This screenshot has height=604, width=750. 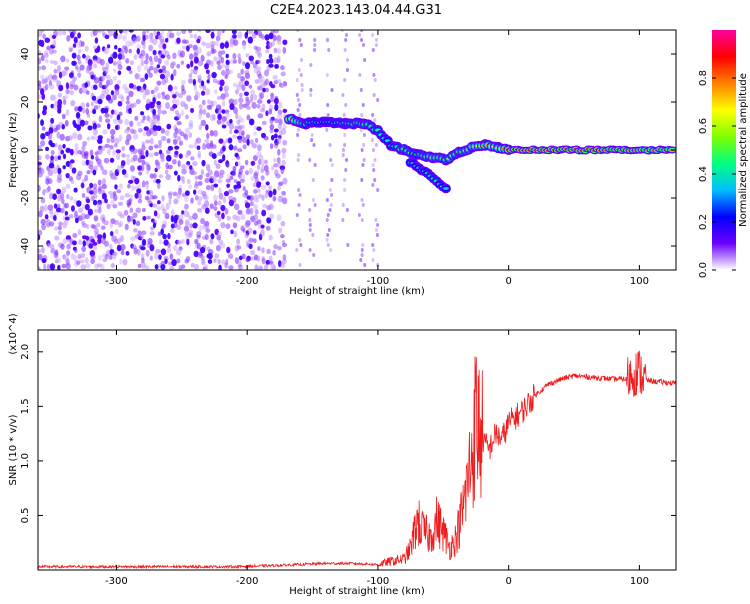 What do you see at coordinates (508, 581) in the screenshot?
I see `x-tick-label: 0` at bounding box center [508, 581].